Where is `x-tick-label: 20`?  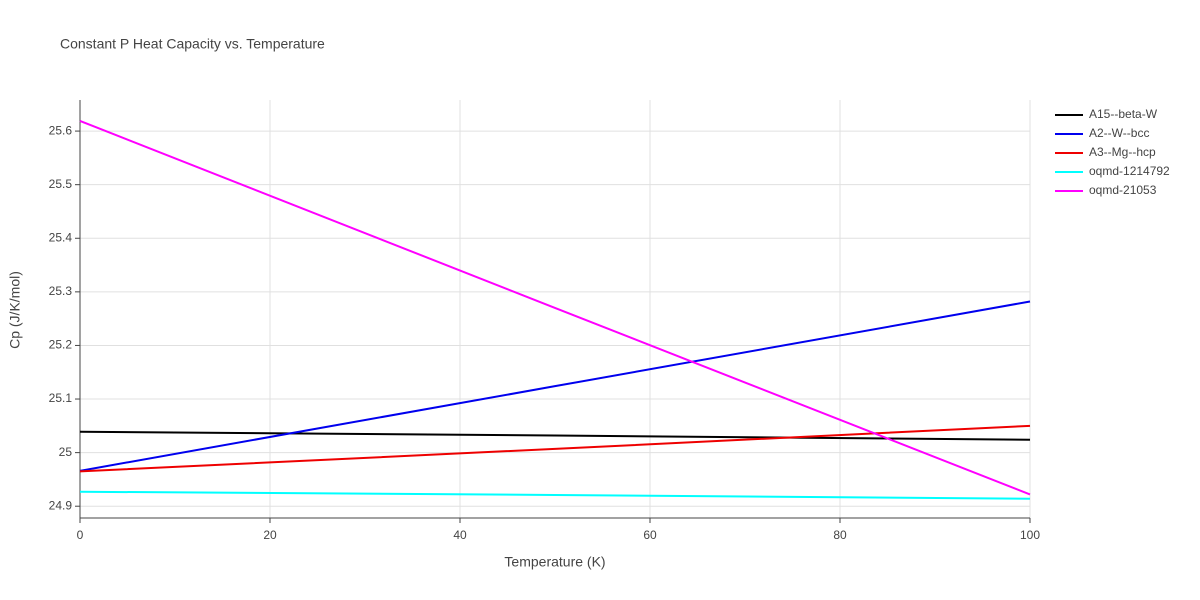
x-tick-label: 20 is located at coordinates (270, 535).